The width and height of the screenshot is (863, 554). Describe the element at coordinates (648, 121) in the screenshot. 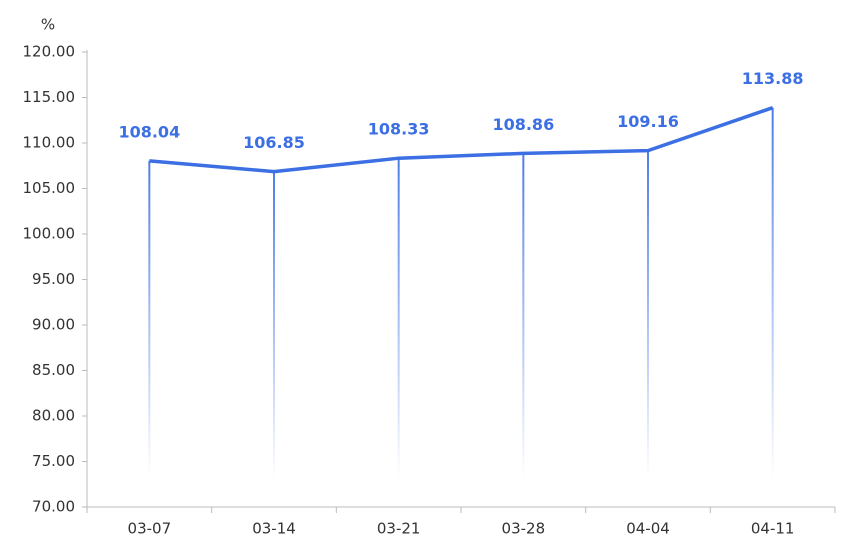

I see `data-label: 109.16` at that location.